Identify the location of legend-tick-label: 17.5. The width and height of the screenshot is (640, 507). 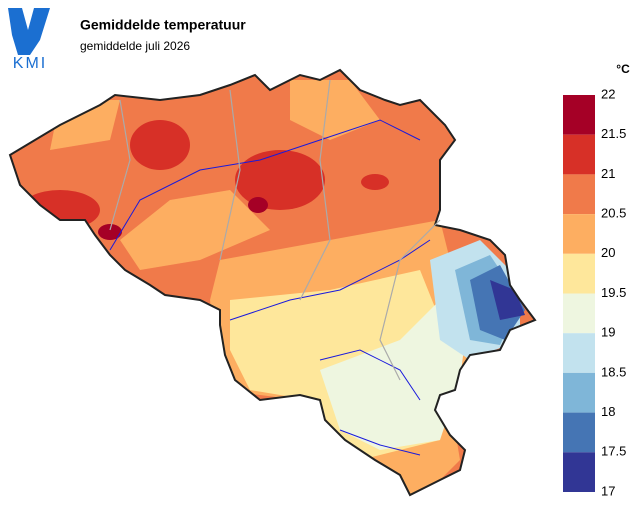
(613, 451).